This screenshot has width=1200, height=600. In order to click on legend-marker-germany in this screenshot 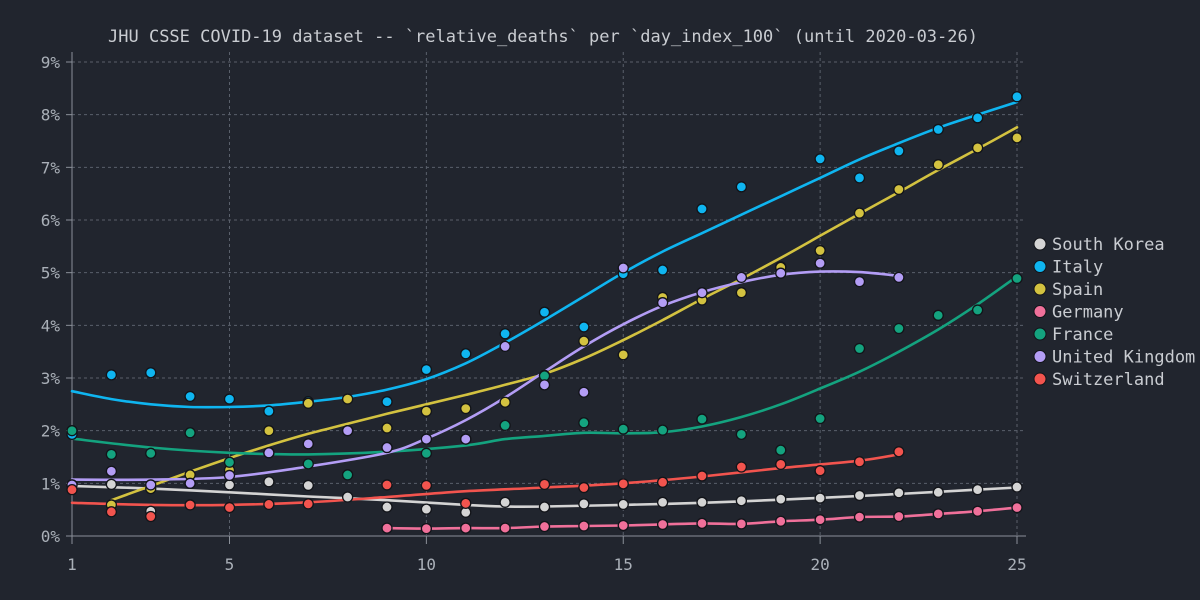, I will do `click(1040, 311)`.